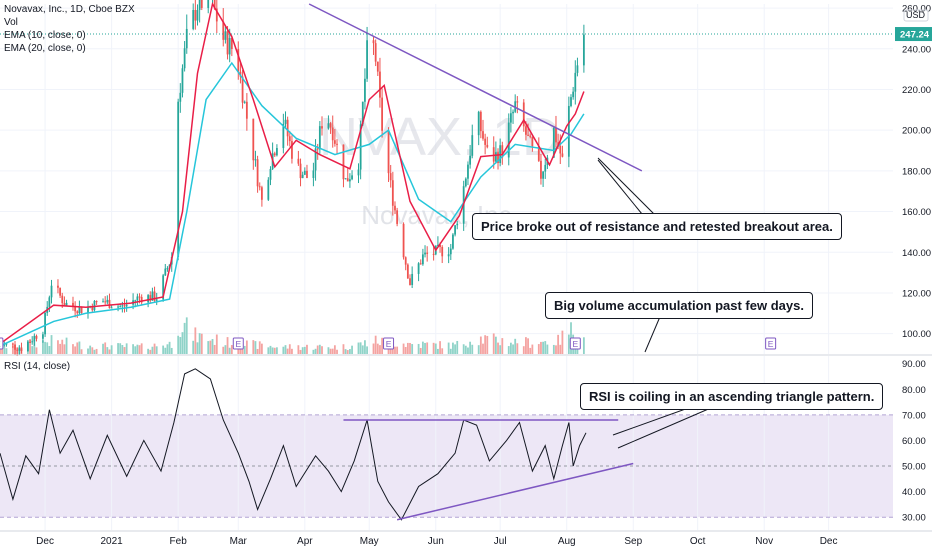 The height and width of the screenshot is (550, 932). What do you see at coordinates (914, 364) in the screenshot?
I see `rsi-tick-label: 90.00` at bounding box center [914, 364].